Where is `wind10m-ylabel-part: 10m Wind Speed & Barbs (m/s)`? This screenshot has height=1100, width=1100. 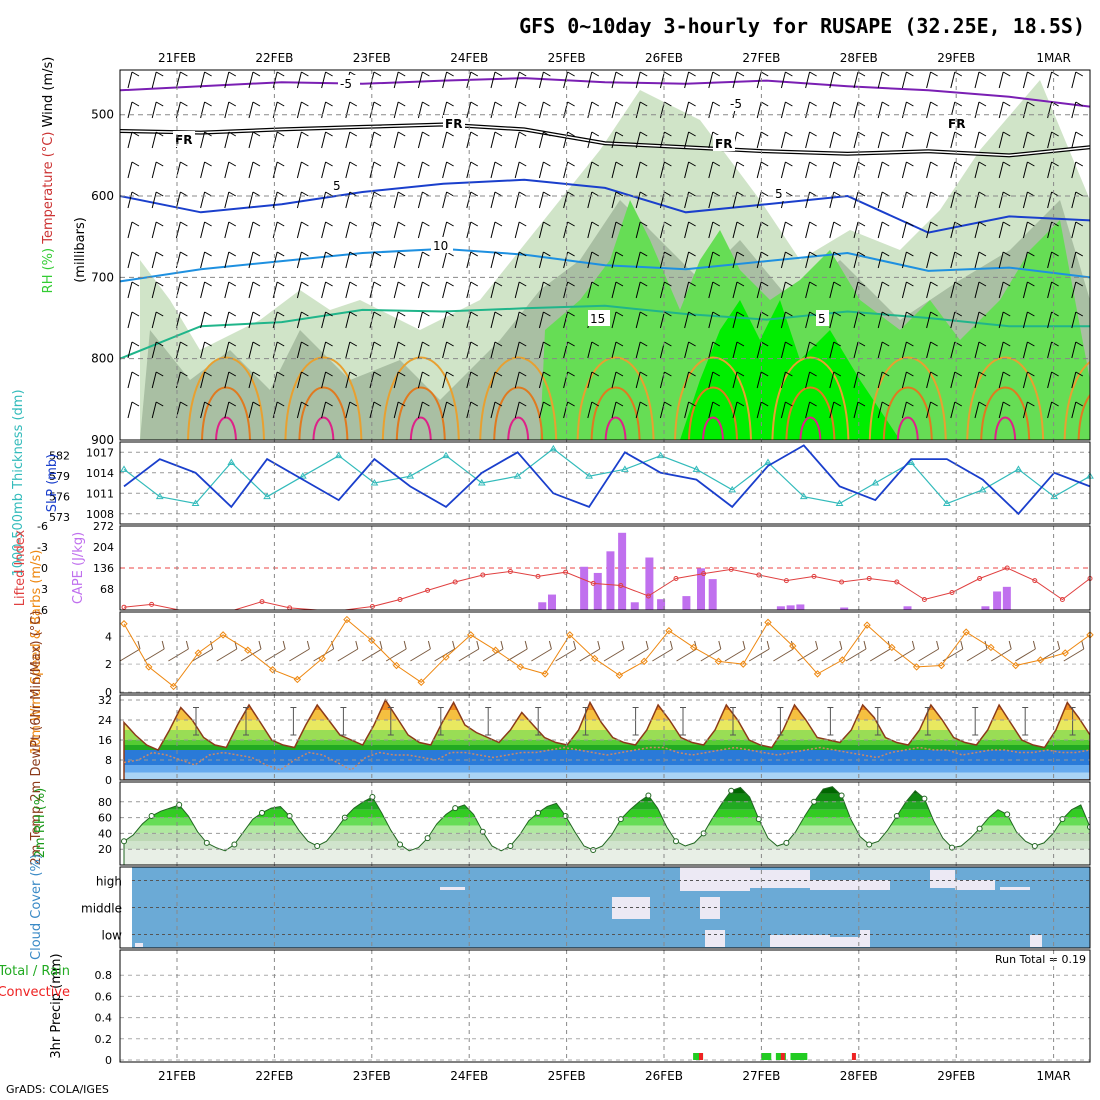 wind10m-ylabel-part: 10m Wind Speed & Barbs (m/s) is located at coordinates (36, 652).